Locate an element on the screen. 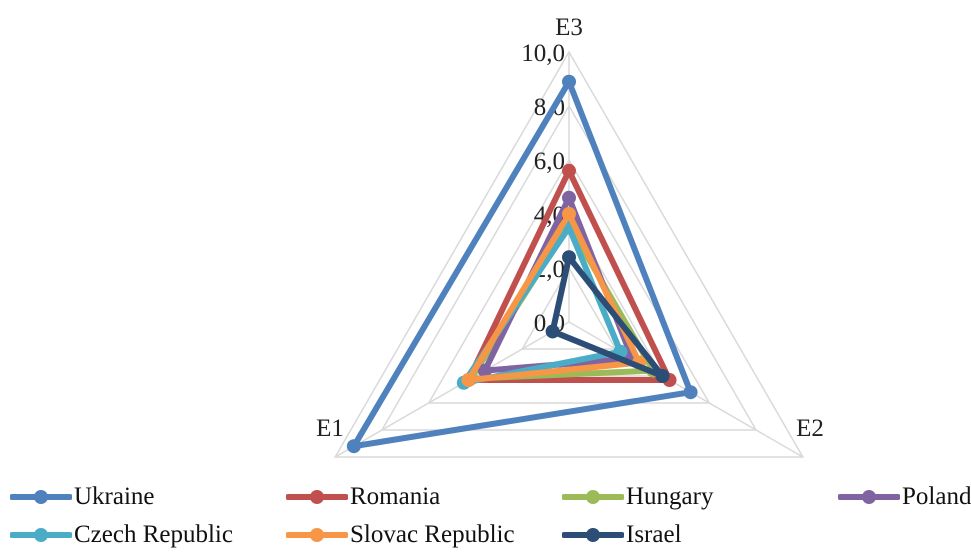 The height and width of the screenshot is (554, 971). legend-item-israel: Israel is located at coordinates (700, 535).